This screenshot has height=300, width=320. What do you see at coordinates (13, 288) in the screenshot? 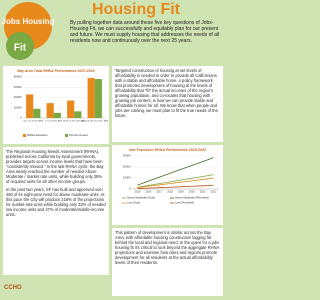
I see `footer-logo: CCHO` at bounding box center [13, 288].